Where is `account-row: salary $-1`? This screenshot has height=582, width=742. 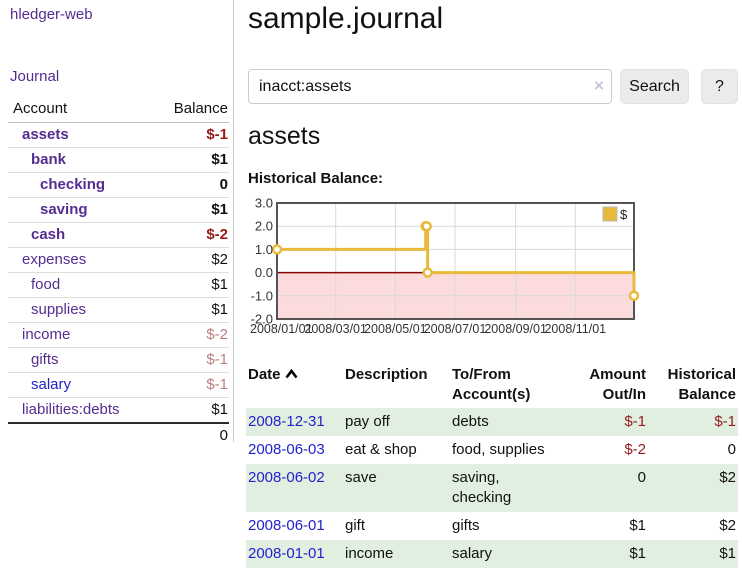
account-row: salary $-1 is located at coordinates (118, 385).